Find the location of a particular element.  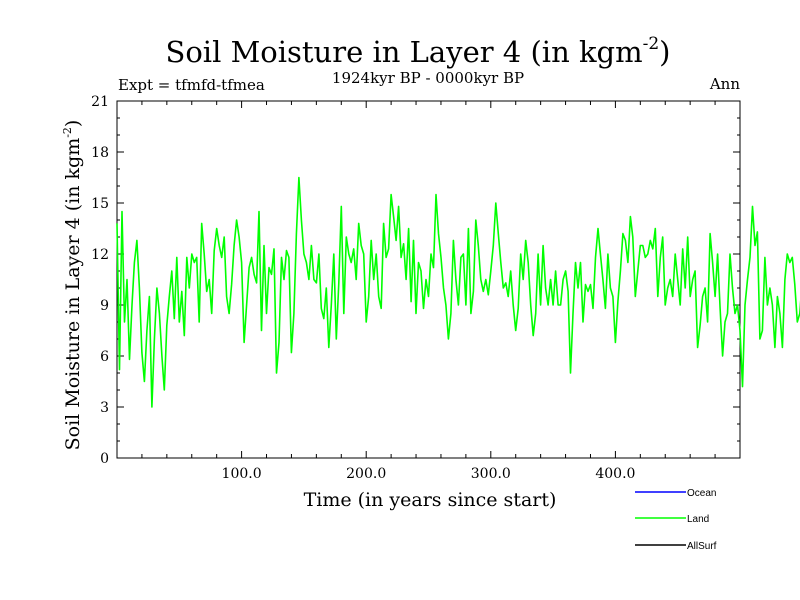

y-tick-label: 0 is located at coordinates (104, 459).